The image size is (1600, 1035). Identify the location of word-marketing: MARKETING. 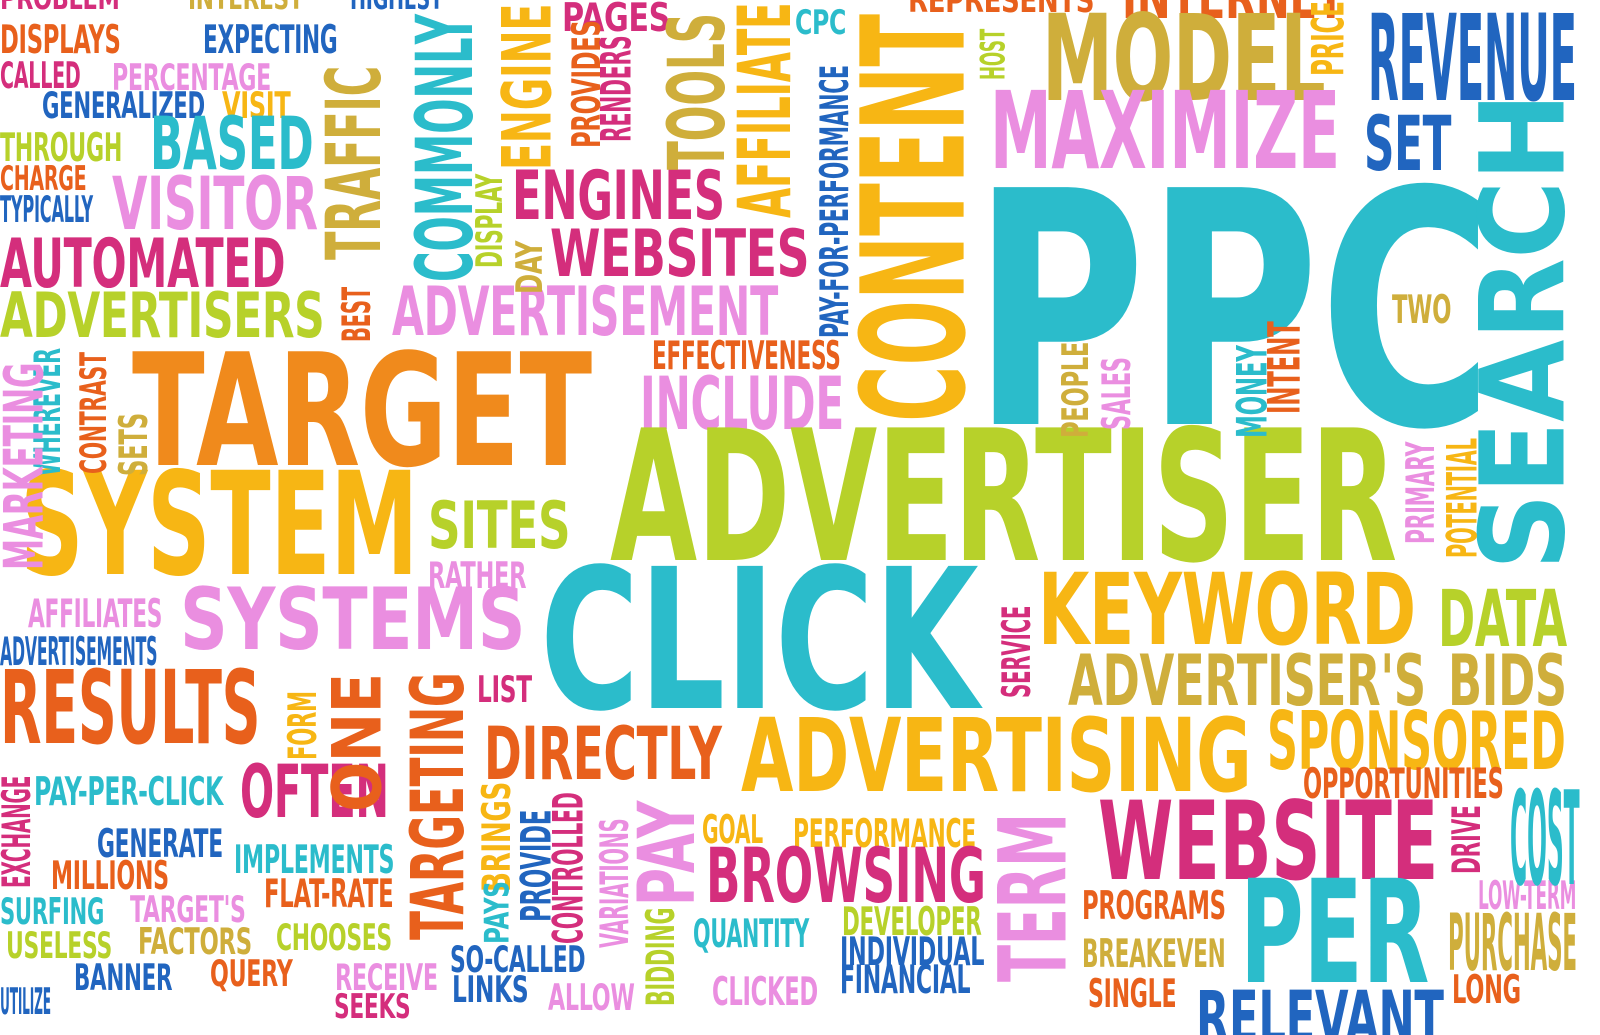
(28, 466).